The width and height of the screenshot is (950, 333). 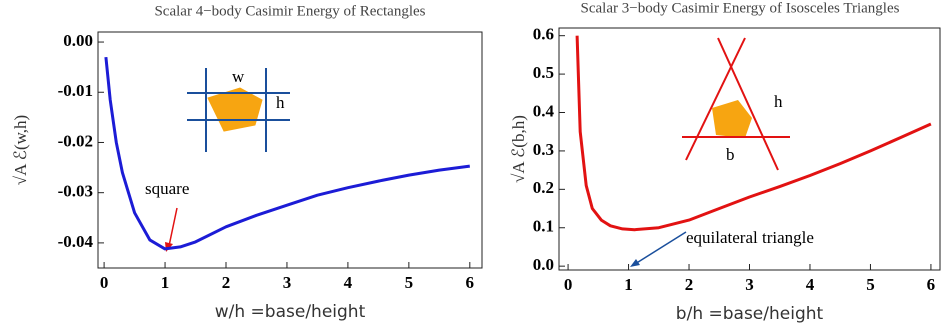 I want to click on y-tick-label: 0.6, so click(x=543, y=34).